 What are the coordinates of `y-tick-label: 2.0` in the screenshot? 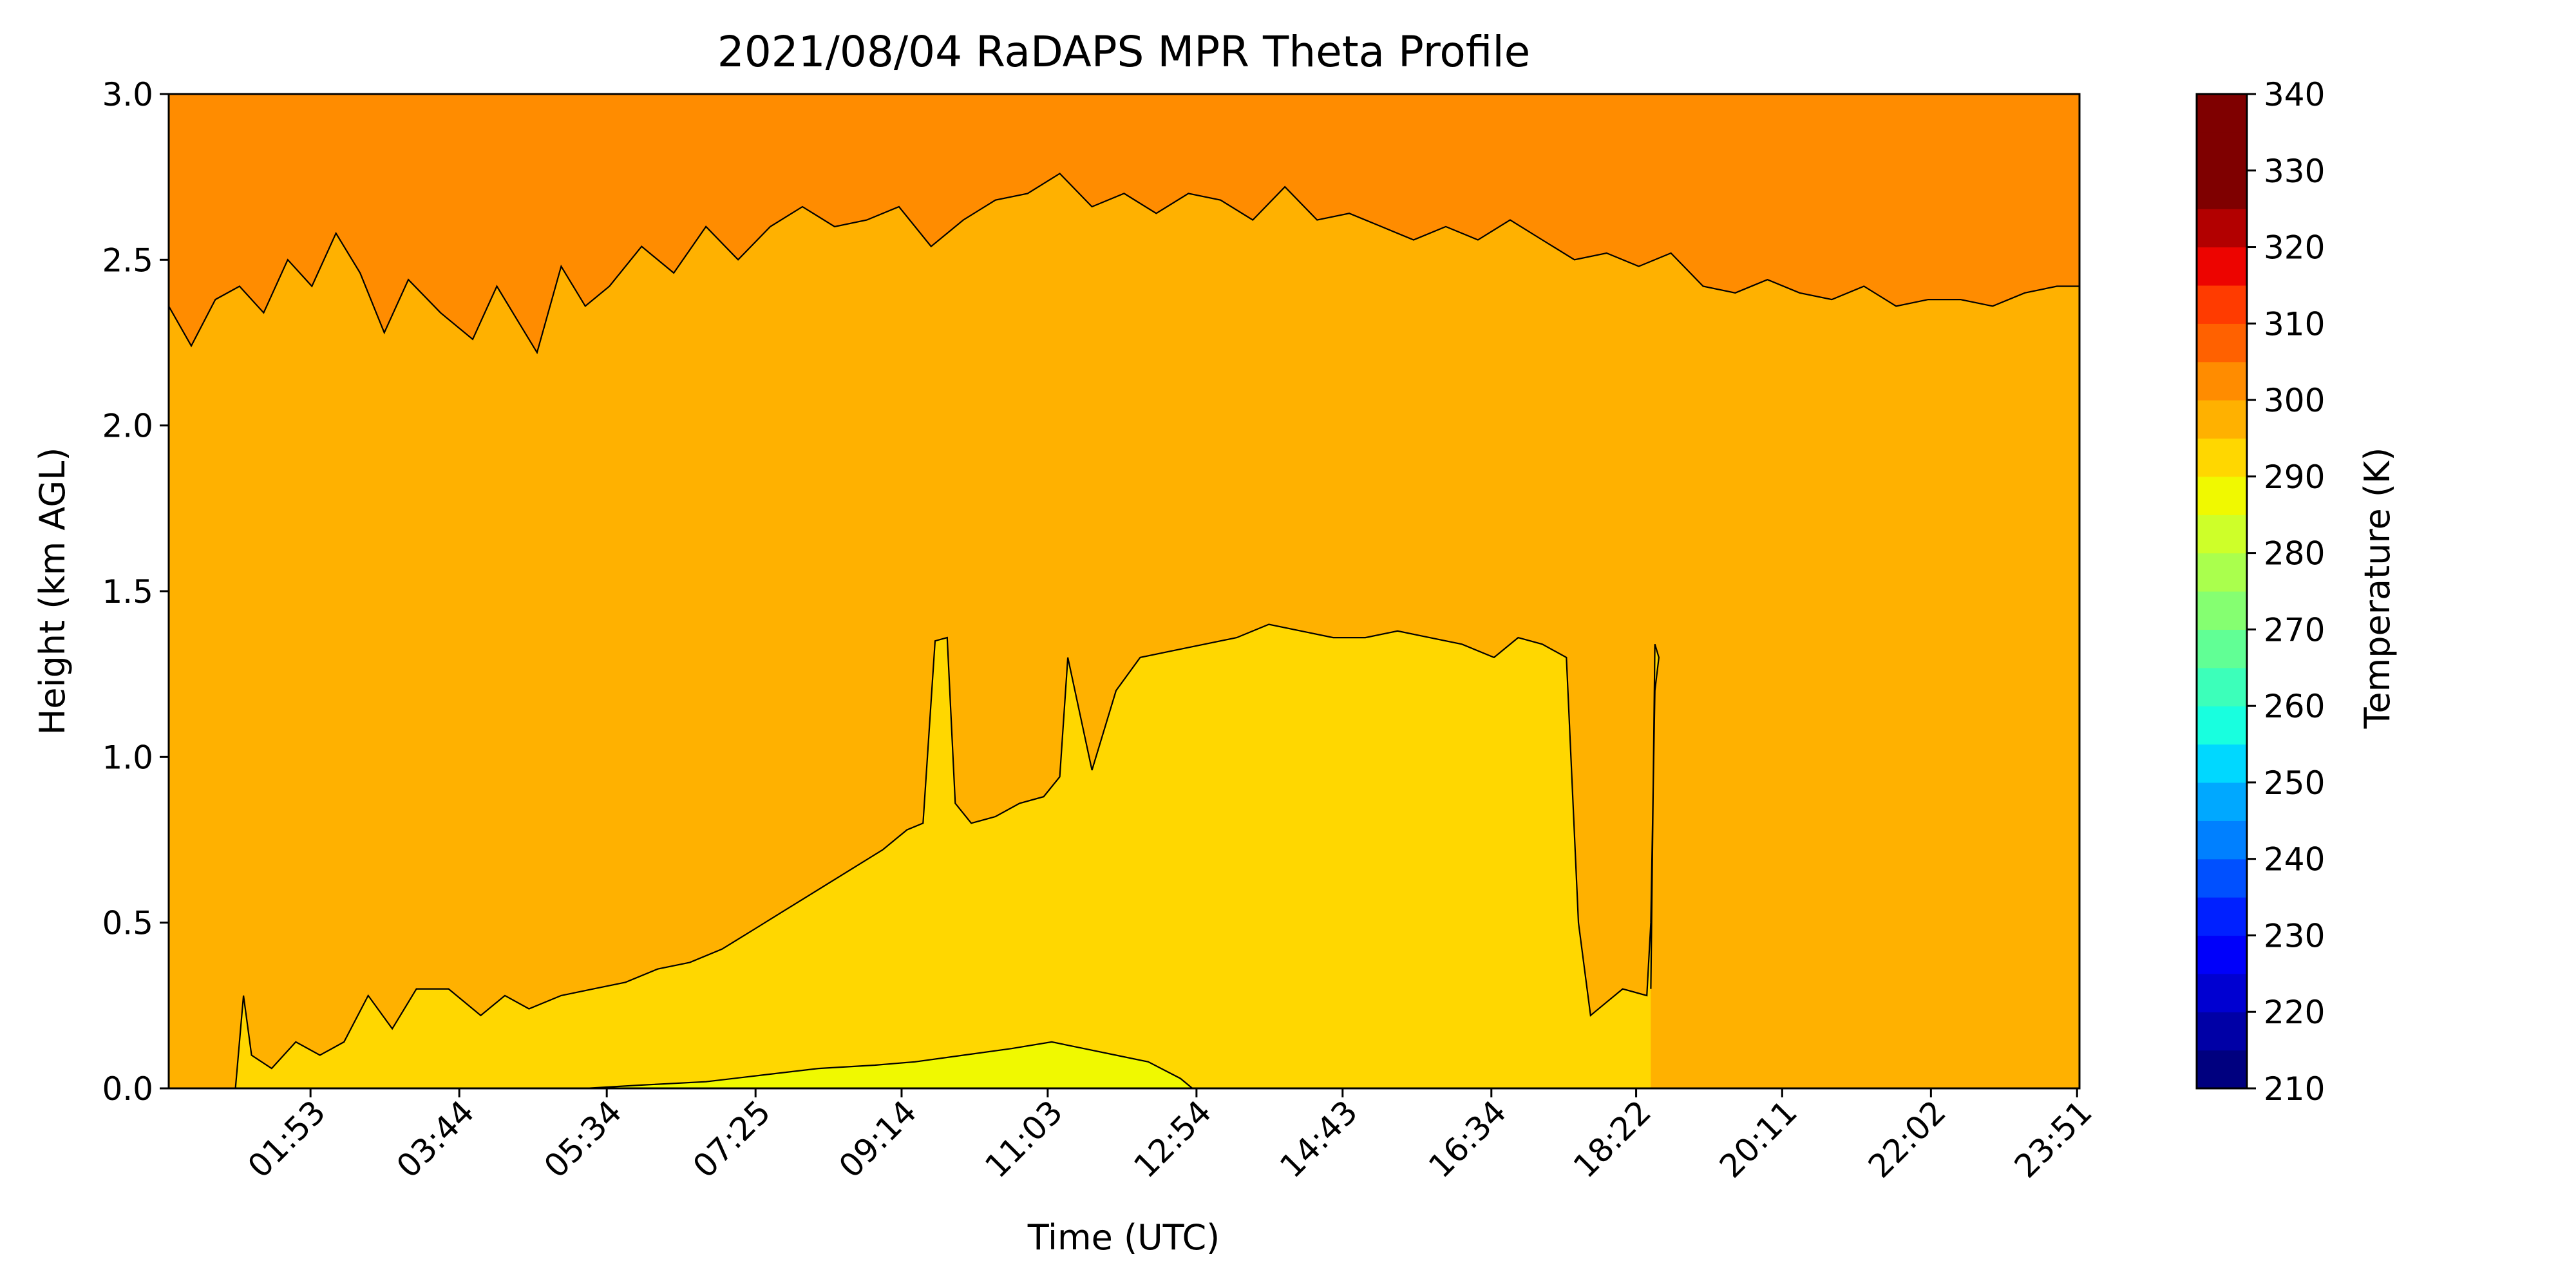 It's located at (128, 427).